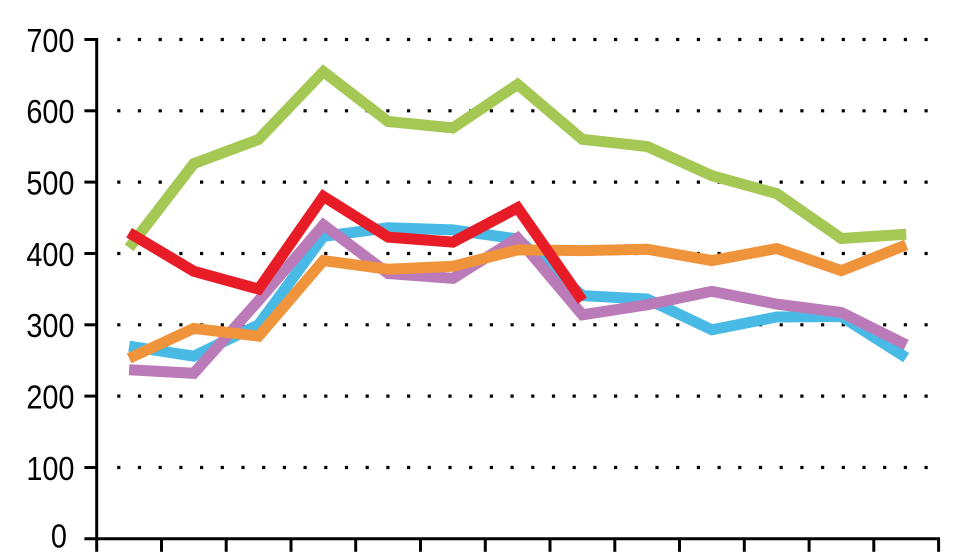 This screenshot has height=552, width=980. I want to click on svg-text: 0, so click(59, 535).